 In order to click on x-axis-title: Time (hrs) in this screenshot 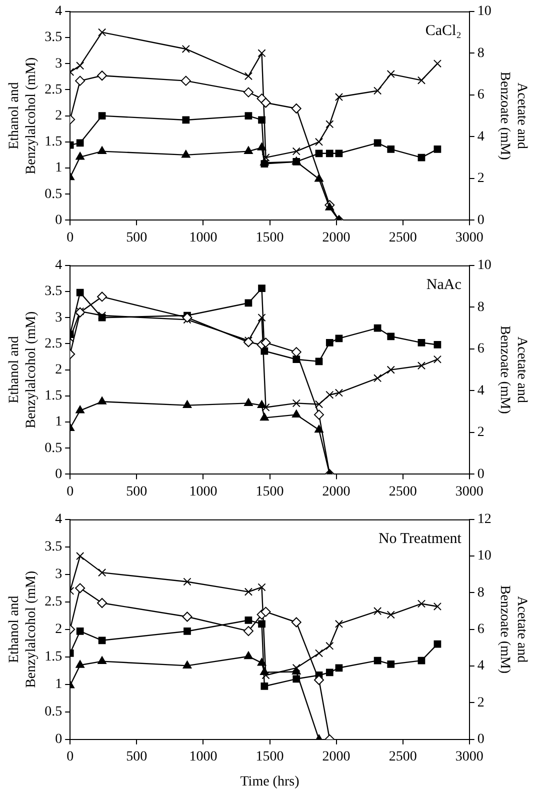, I will do `click(270, 782)`.